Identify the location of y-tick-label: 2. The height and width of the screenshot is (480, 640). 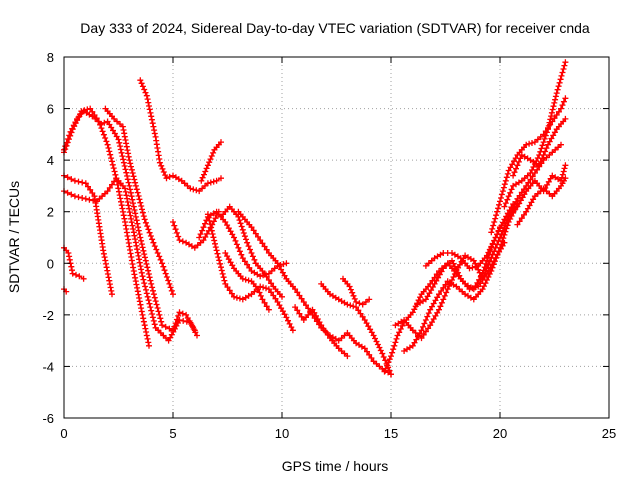
(50, 212).